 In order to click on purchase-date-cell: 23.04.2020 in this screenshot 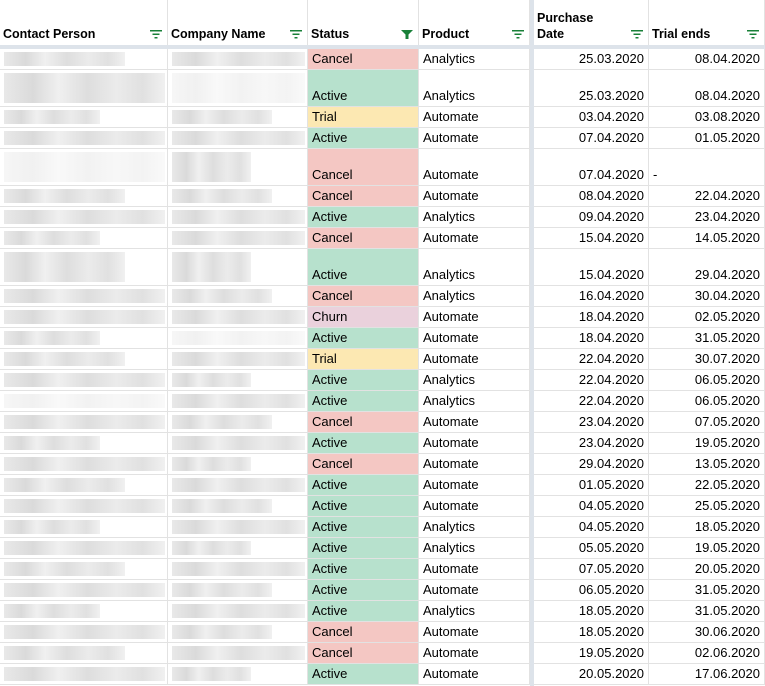, I will do `click(591, 443)`.